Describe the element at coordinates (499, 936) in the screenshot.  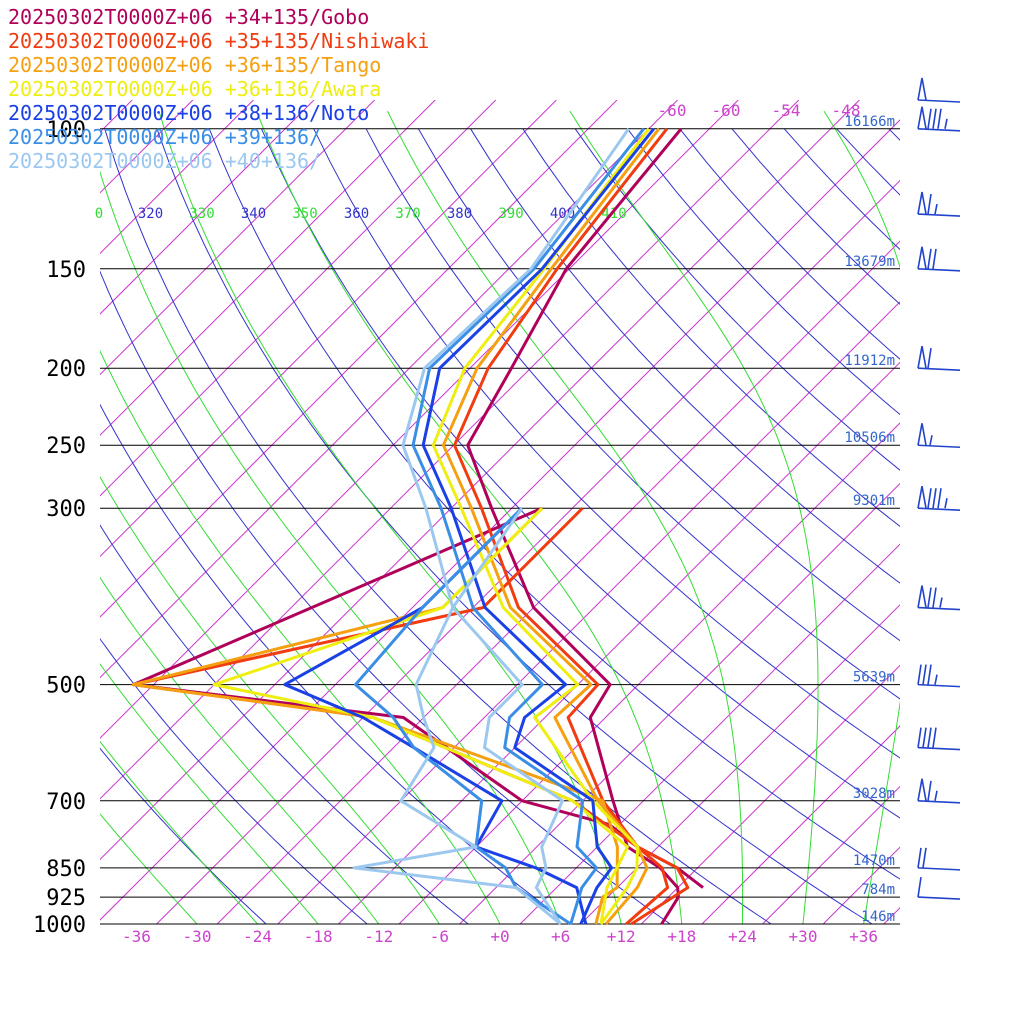
I see `temperature-tick-label: +0` at that location.